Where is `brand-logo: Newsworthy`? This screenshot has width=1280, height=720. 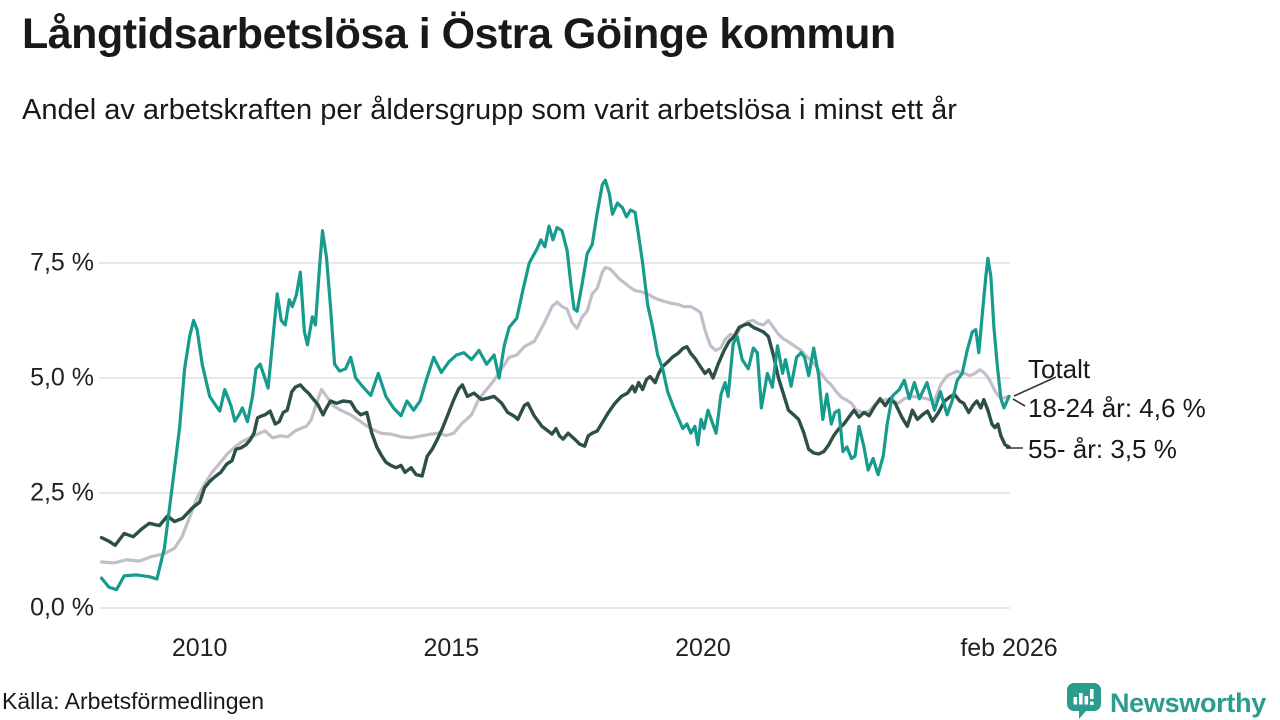 brand-logo: Newsworthy is located at coordinates (1166, 701).